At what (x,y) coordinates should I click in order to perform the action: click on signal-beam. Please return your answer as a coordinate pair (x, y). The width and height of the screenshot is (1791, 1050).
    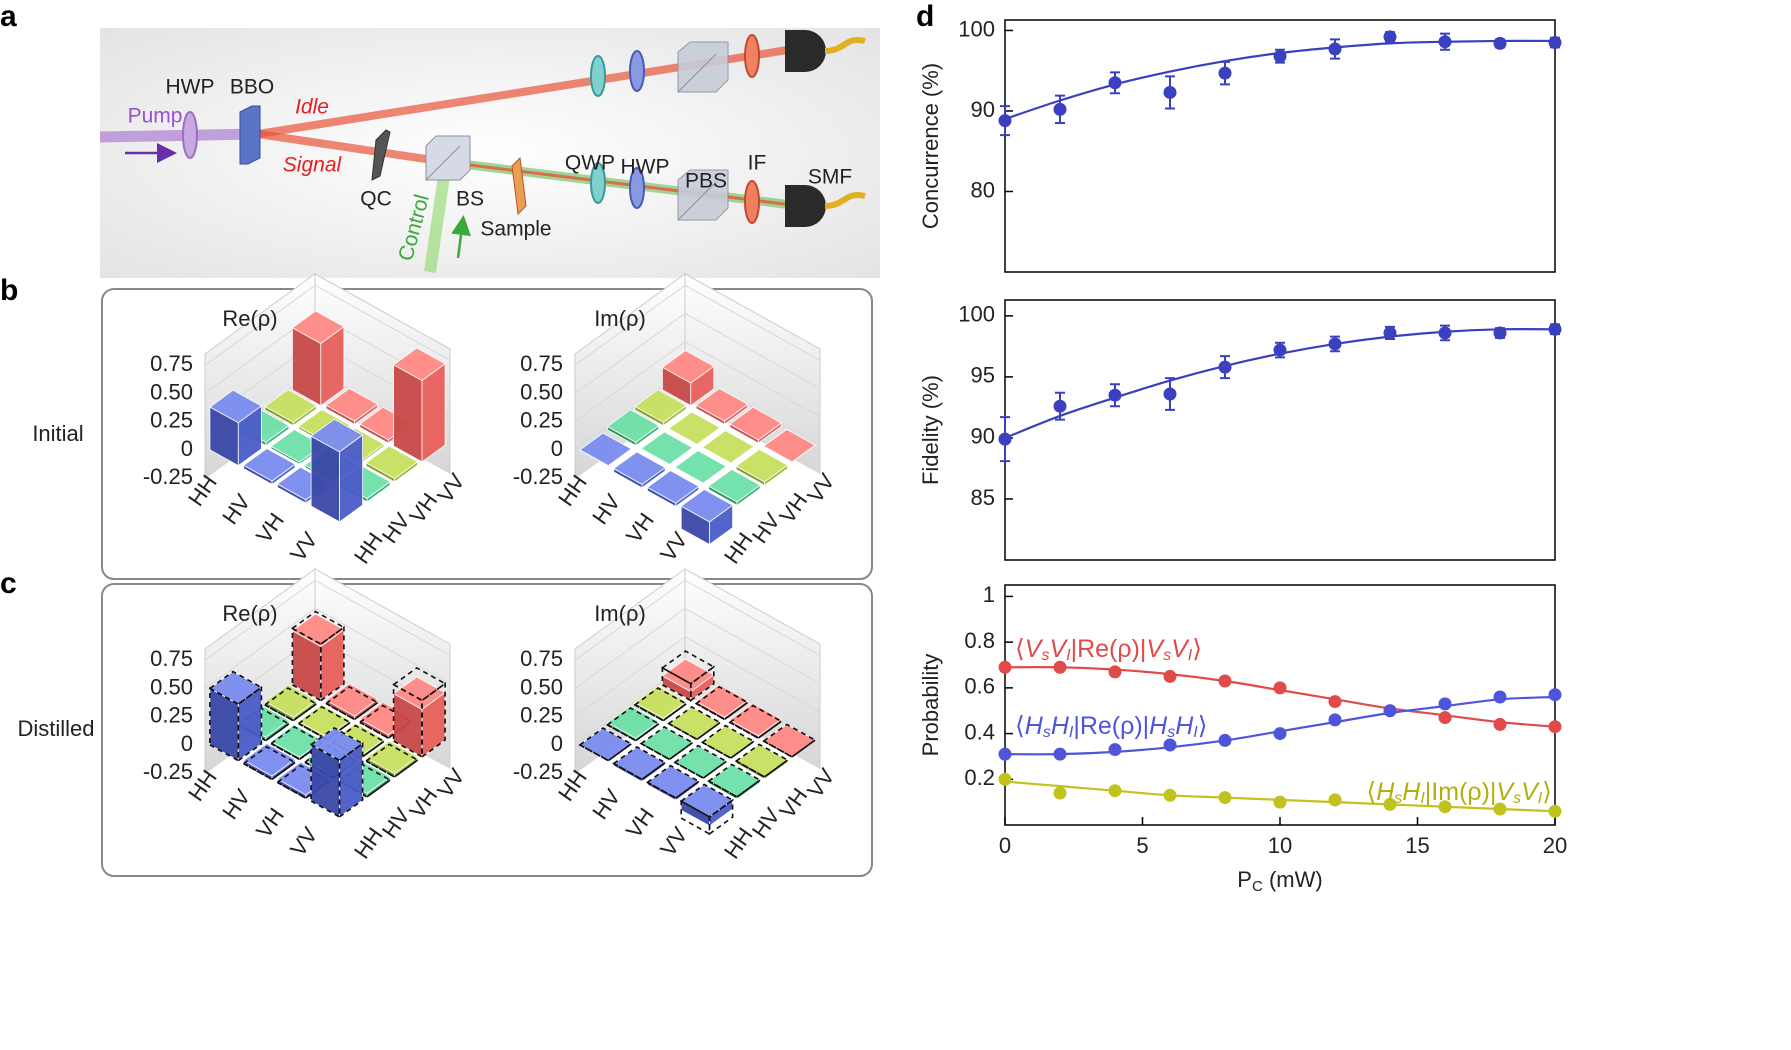
    Looking at the image, I should click on (352, 148).